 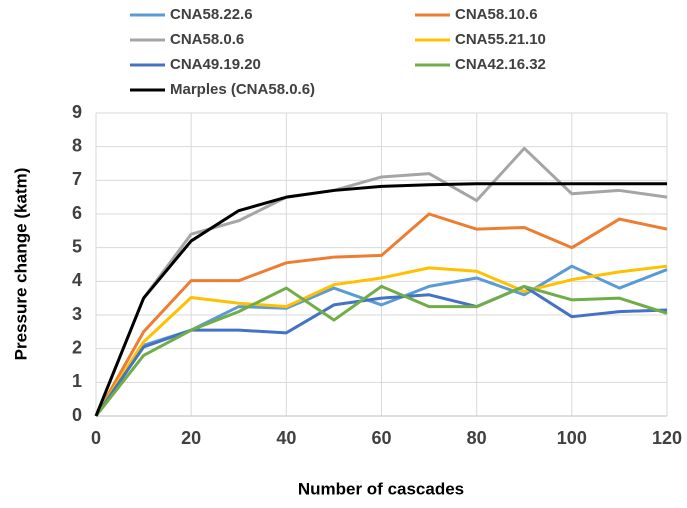 I want to click on y-tick-label: 1, so click(x=77, y=381).